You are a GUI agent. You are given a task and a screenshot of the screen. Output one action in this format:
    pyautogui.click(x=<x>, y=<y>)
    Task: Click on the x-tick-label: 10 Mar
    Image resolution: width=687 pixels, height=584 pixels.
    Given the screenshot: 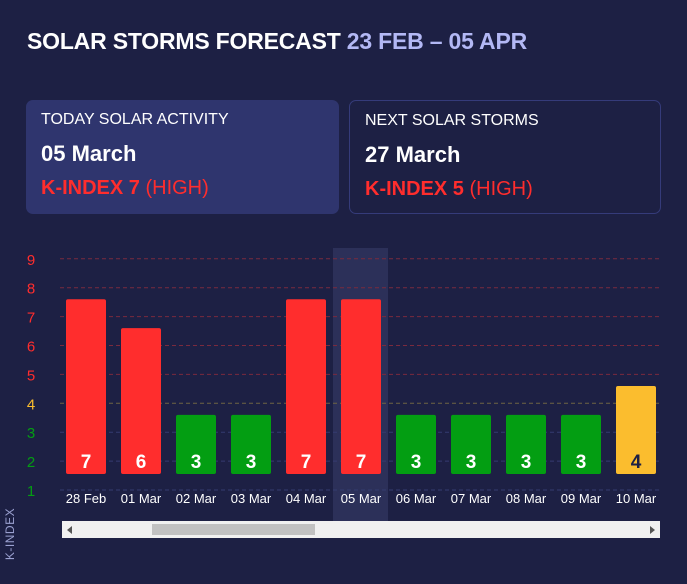 What is the action you would take?
    pyautogui.click(x=636, y=498)
    